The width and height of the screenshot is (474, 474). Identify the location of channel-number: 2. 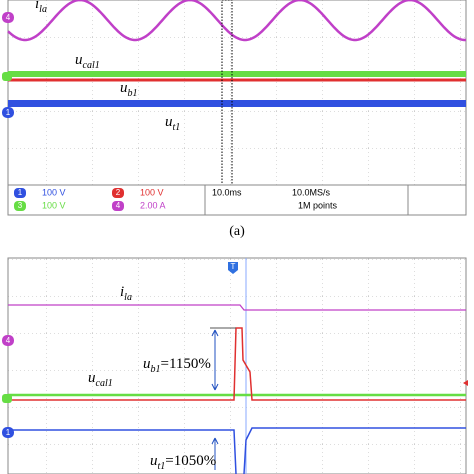
(118, 192).